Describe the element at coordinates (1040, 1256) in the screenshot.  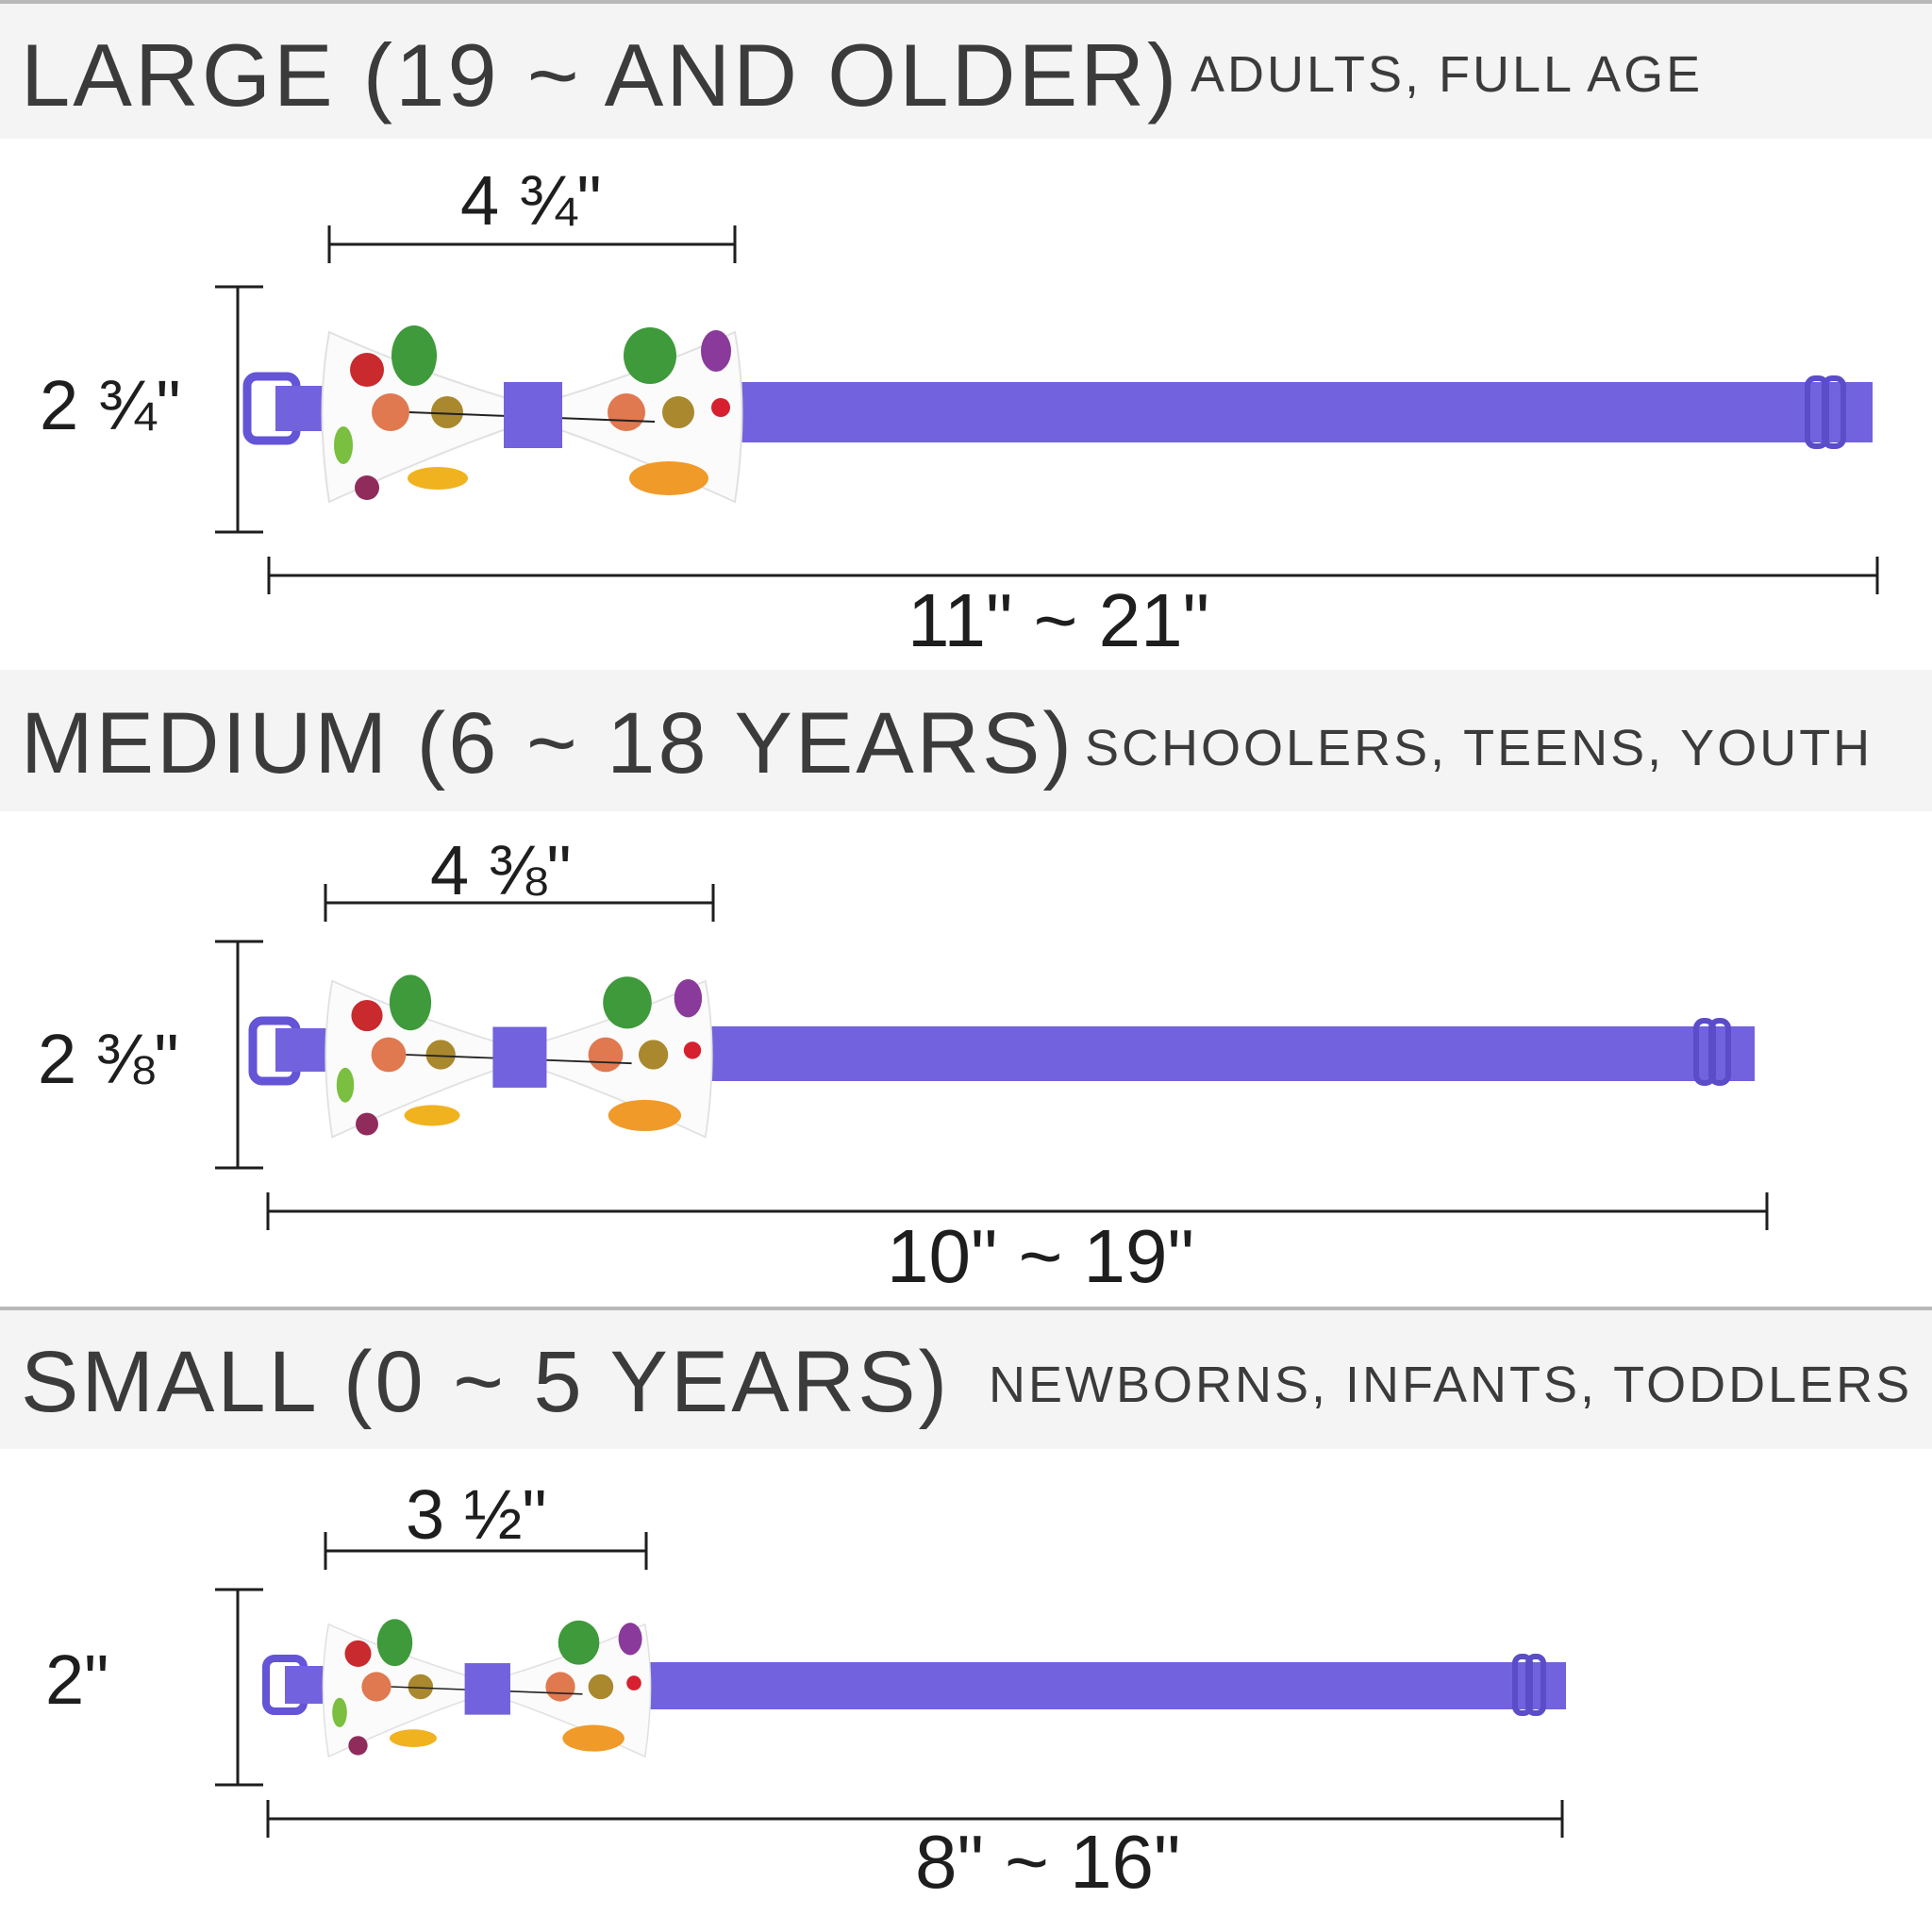
I see `medium-strap-label: 10" ~ 19"` at that location.